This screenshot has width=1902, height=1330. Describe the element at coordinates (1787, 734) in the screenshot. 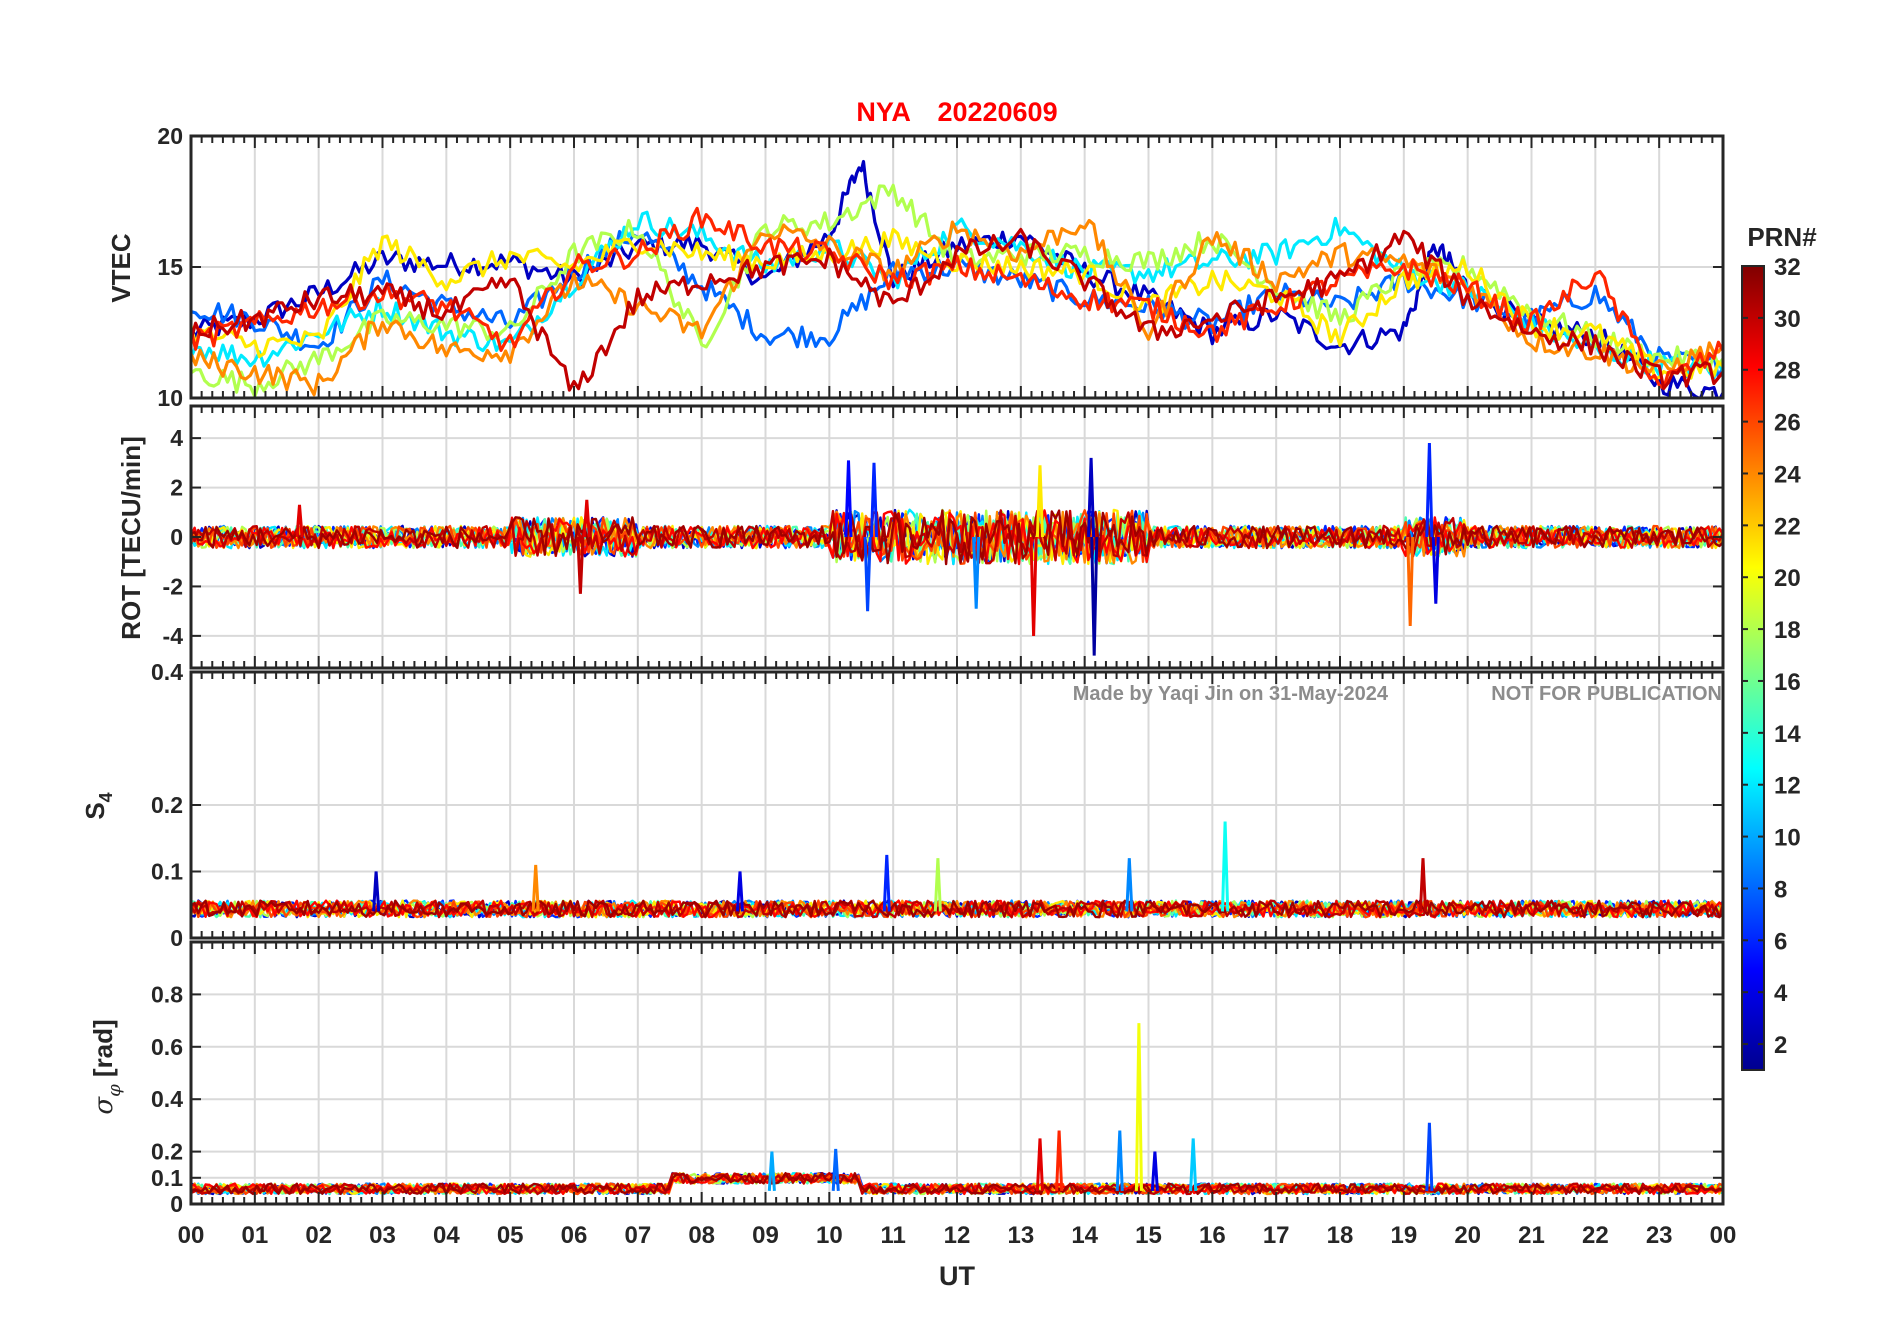

I see `colorbar-tick-label: 14` at that location.